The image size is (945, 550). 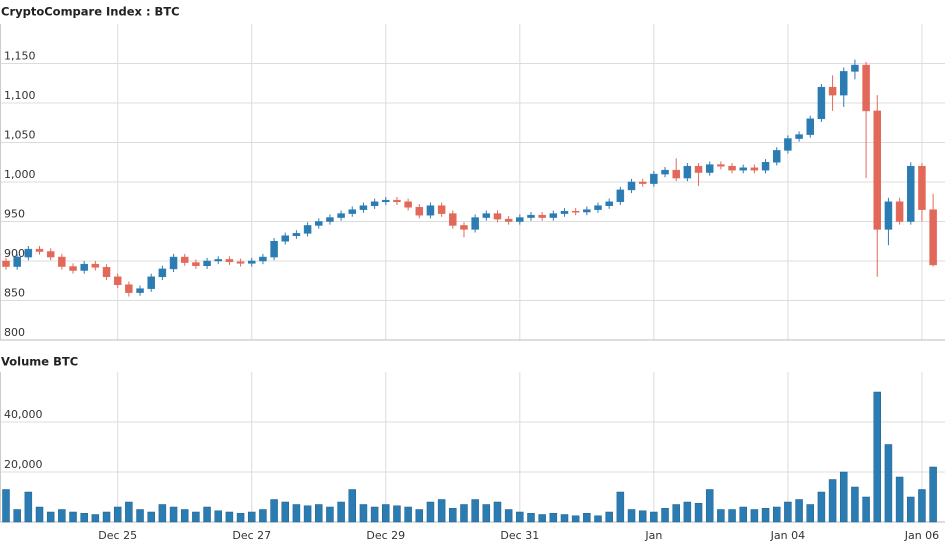 What do you see at coordinates (117, 535) in the screenshot?
I see `x-tick-label: Dec 25` at bounding box center [117, 535].